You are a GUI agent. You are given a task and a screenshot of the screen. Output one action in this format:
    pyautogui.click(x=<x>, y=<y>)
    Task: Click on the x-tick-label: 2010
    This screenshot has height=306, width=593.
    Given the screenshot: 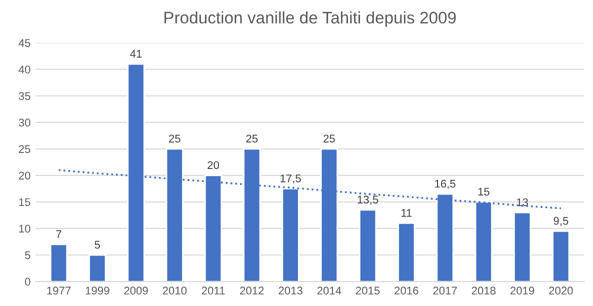 What is the action you would take?
    pyautogui.click(x=174, y=290)
    